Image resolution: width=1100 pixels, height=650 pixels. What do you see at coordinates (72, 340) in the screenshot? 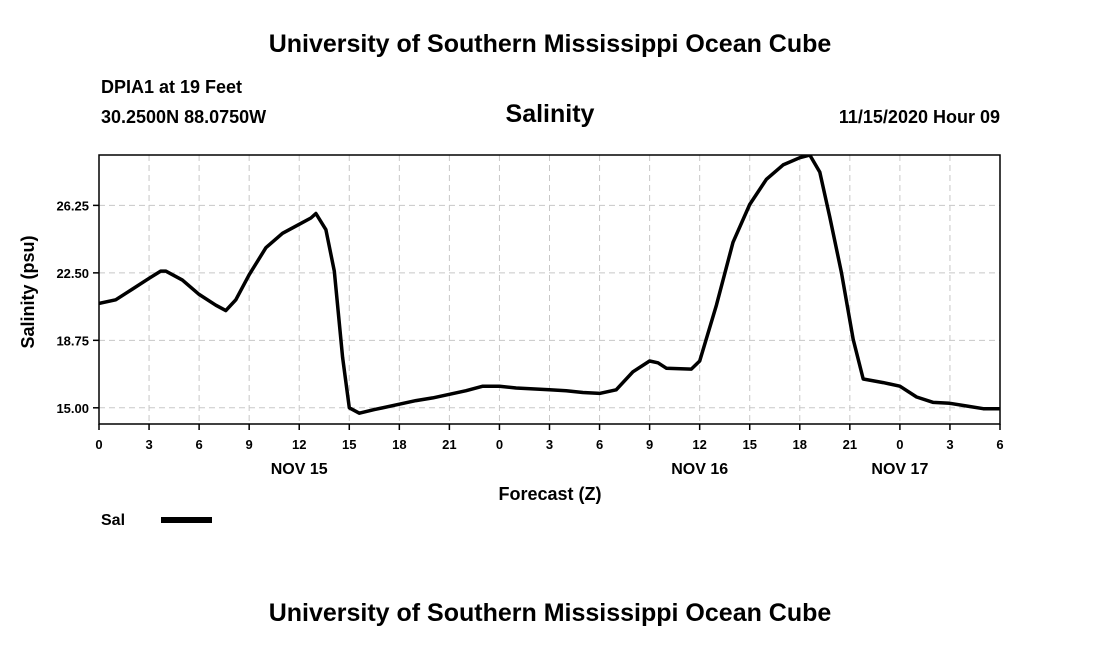
I see `y-tick-label: 18.75` at bounding box center [72, 340].